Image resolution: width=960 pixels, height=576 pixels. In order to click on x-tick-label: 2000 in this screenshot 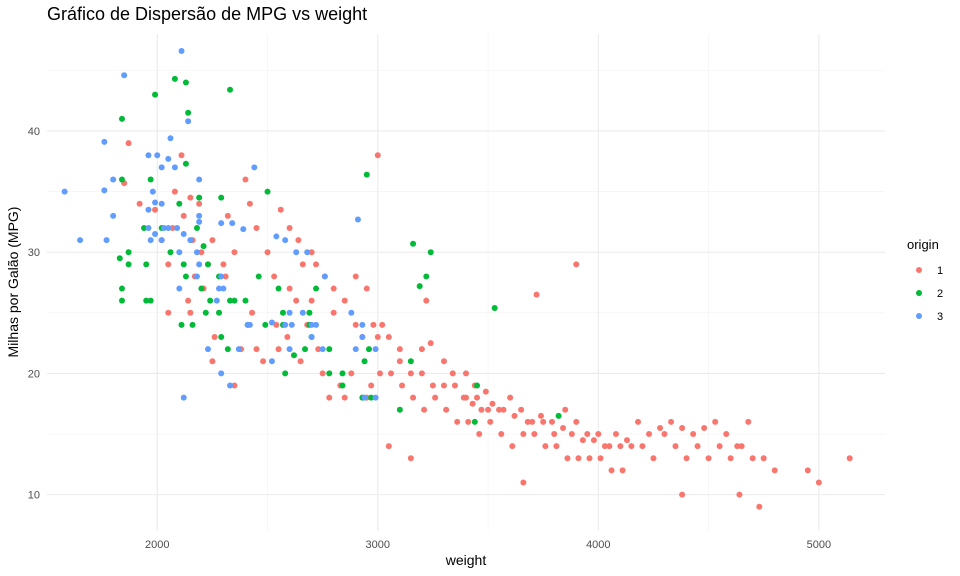, I will do `click(157, 545)`.